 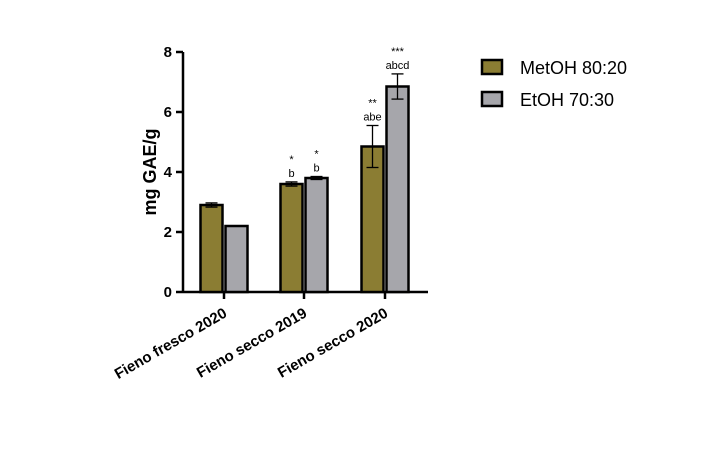 I want to click on significance-letters: abcd, so click(x=398, y=66).